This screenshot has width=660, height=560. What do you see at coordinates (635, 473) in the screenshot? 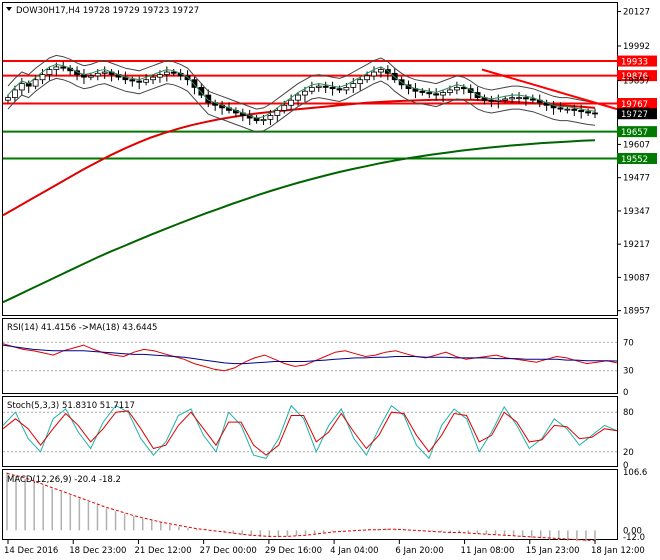
I see `macd-tick-0: 106.6` at bounding box center [635, 473].